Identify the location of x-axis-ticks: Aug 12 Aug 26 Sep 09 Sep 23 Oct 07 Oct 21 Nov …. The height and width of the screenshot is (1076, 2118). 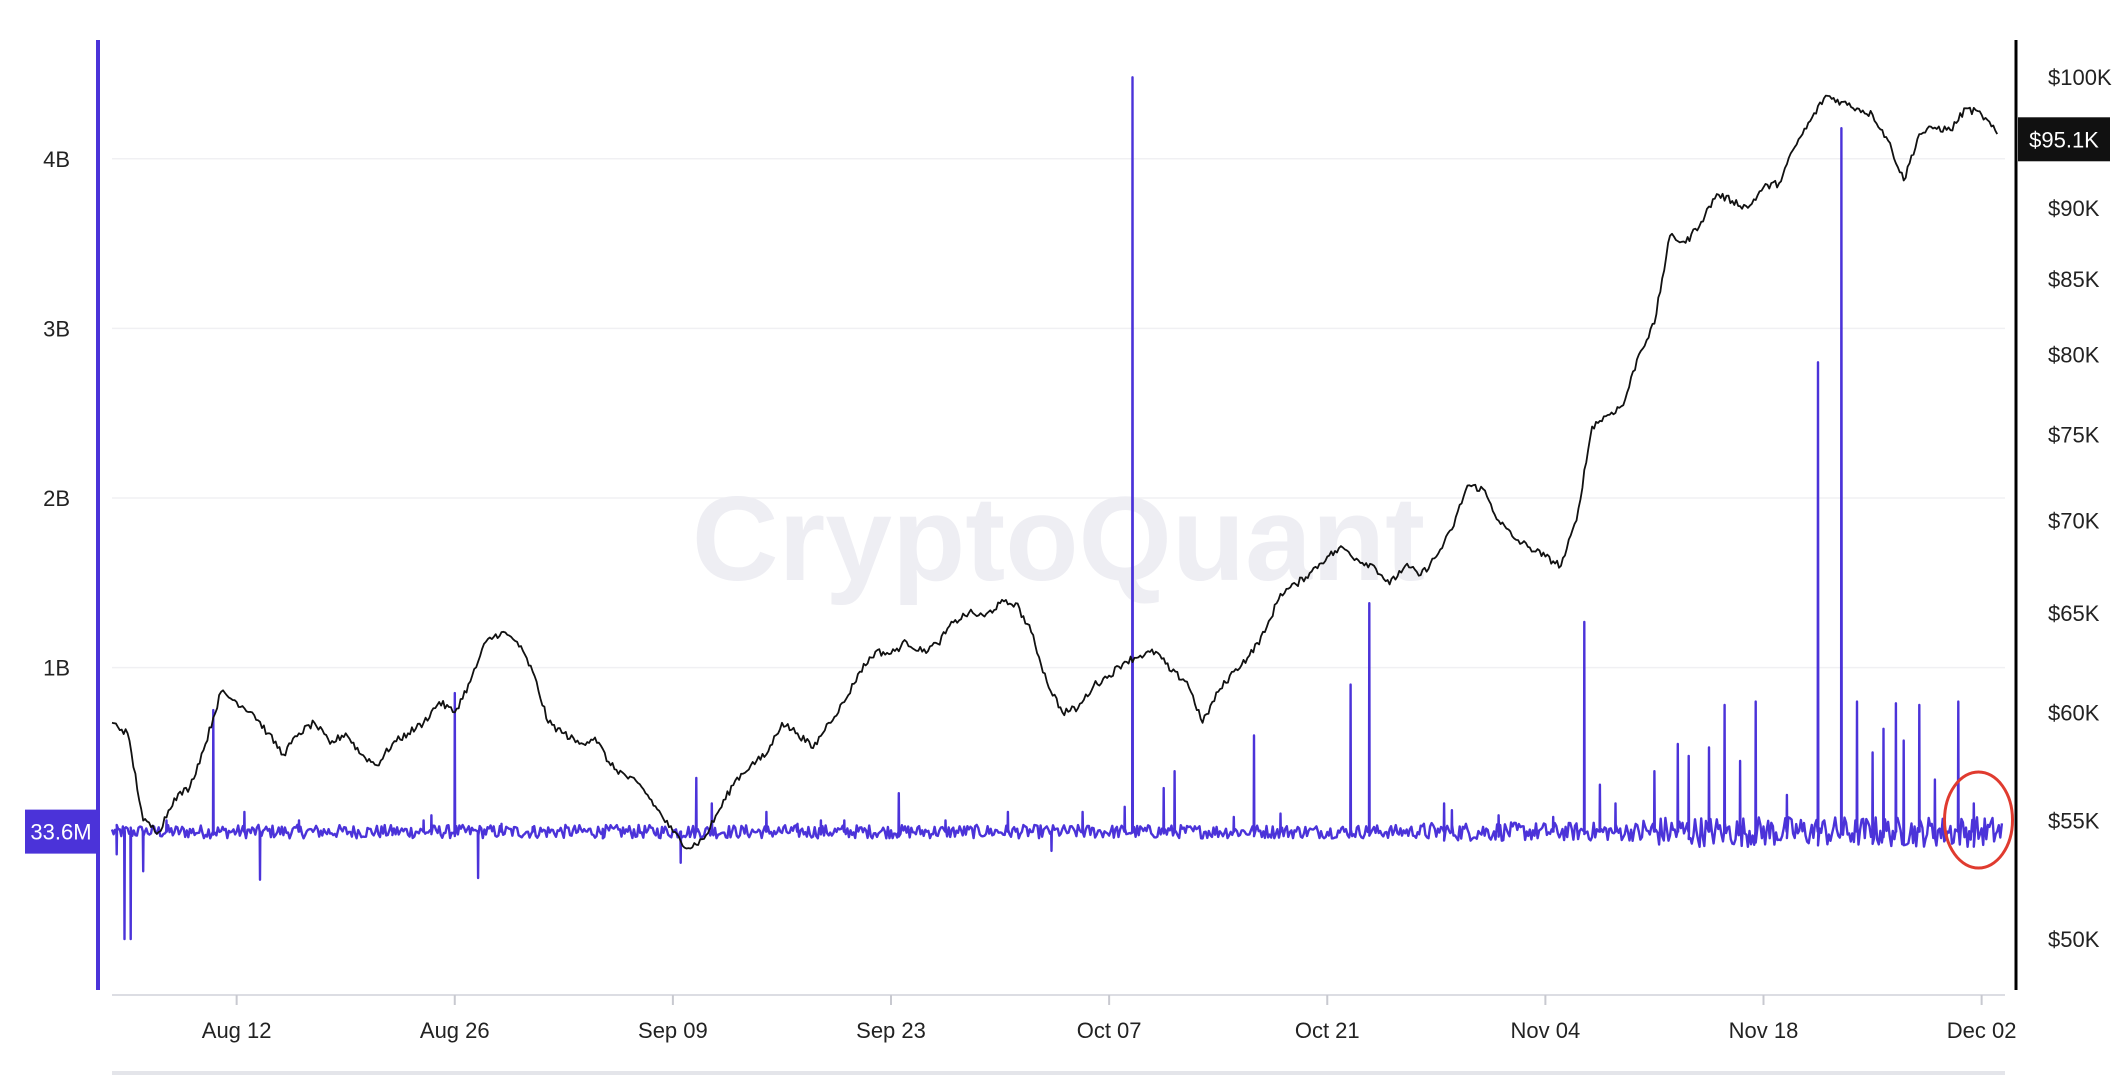
(1109, 1019).